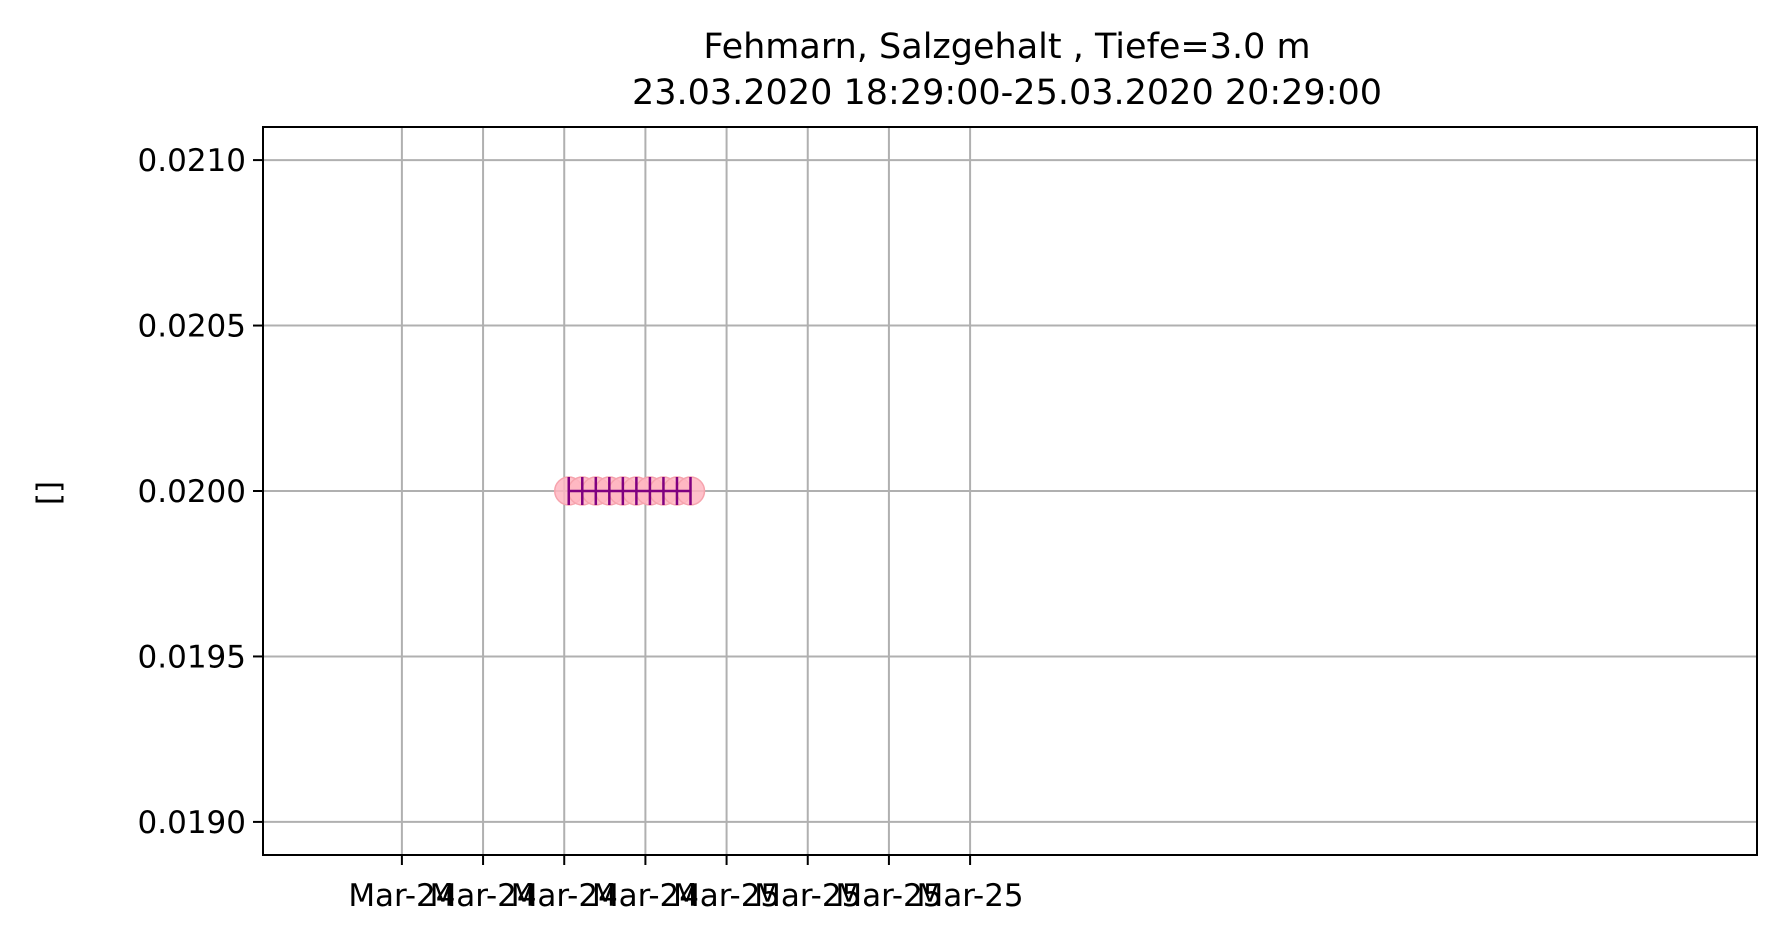 The image size is (1782, 952). What do you see at coordinates (401, 896) in the screenshot?
I see `x-tick-label-0: Mar-24` at bounding box center [401, 896].